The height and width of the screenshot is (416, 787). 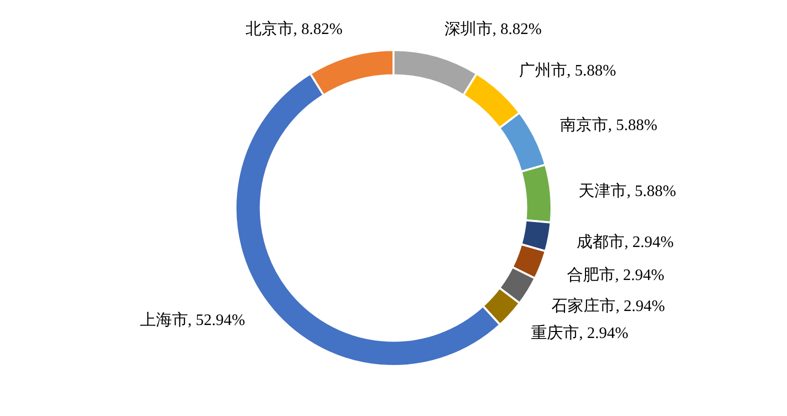 I want to click on slice-label: 北京市, 8.82%, so click(x=294, y=29).